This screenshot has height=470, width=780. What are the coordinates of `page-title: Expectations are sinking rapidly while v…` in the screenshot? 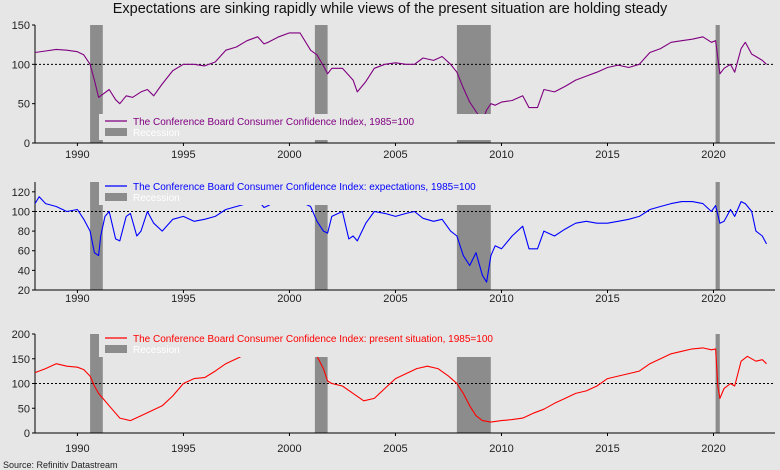 It's located at (390, 9).